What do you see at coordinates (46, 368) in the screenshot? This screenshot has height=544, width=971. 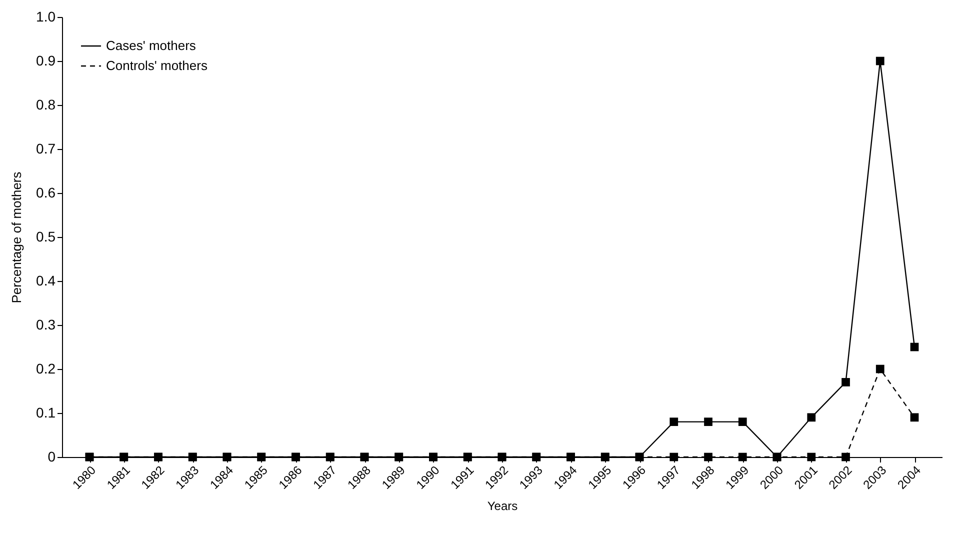 I see `y-tick-label: 0.2` at bounding box center [46, 368].